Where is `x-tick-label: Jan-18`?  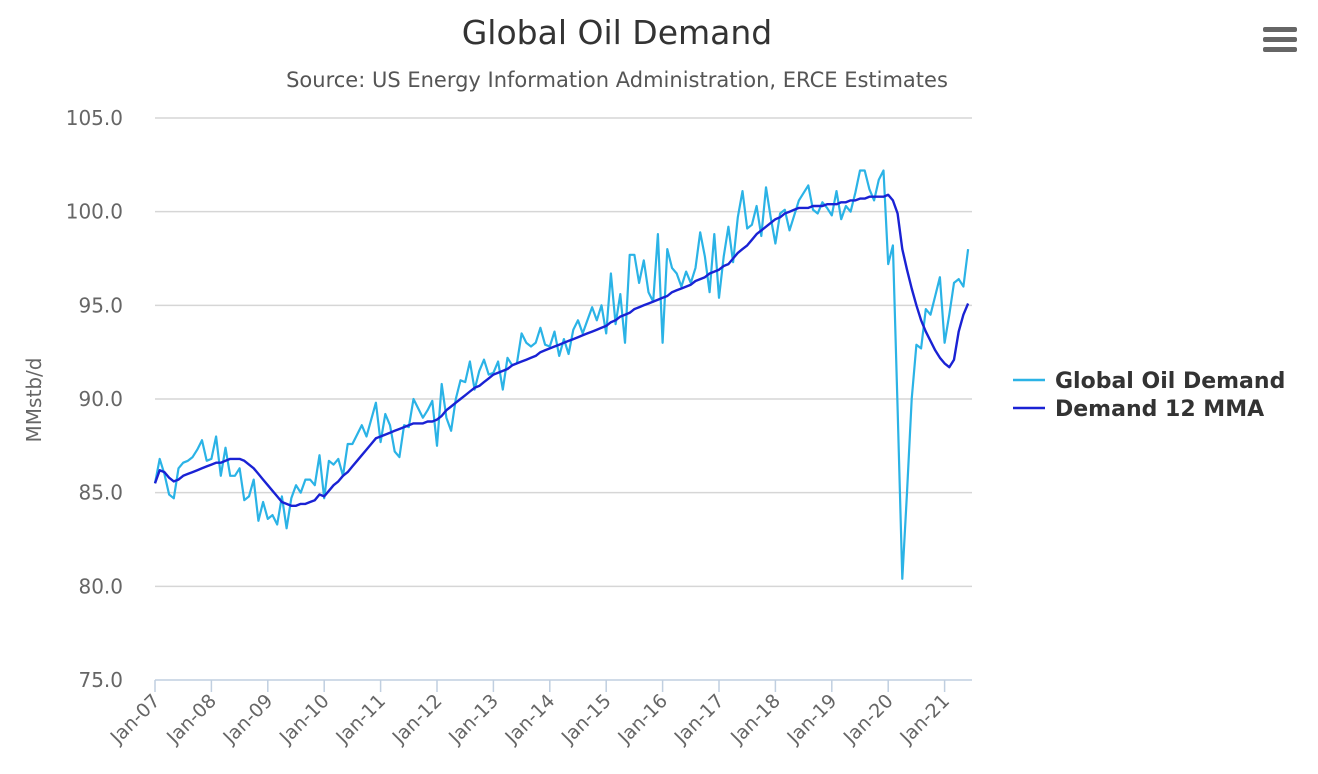 x-tick-label: Jan-18 is located at coordinates (755, 719).